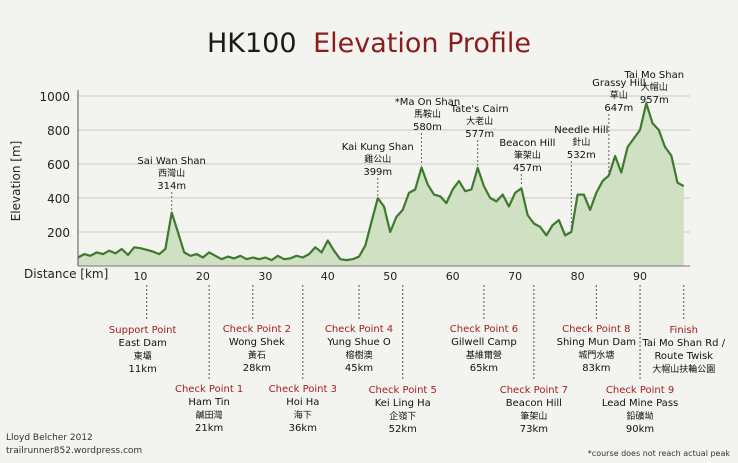  Describe the element at coordinates (422, 43) in the screenshot. I see `chart-title-part2: Elevation Profile` at that location.